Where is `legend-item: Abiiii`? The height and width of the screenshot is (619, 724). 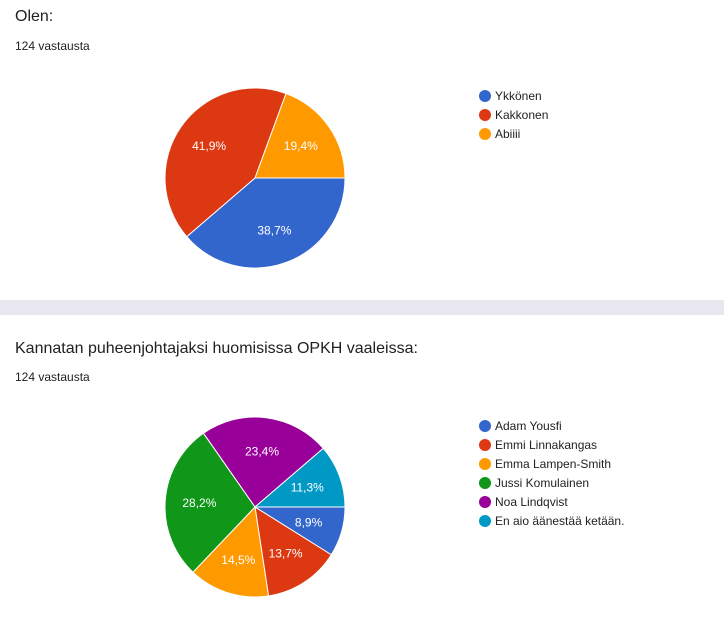
legend-item: Abiiii is located at coordinates (513, 133).